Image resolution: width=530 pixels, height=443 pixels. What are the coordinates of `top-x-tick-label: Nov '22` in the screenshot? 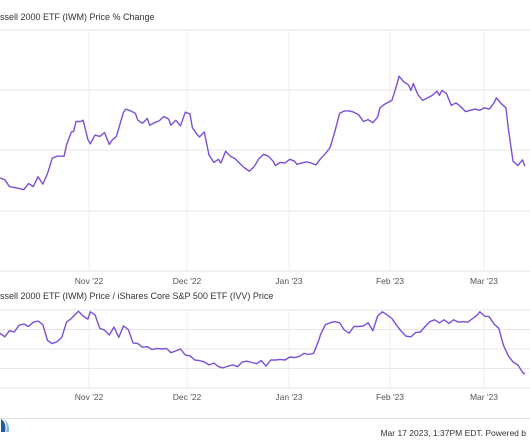 It's located at (89, 281).